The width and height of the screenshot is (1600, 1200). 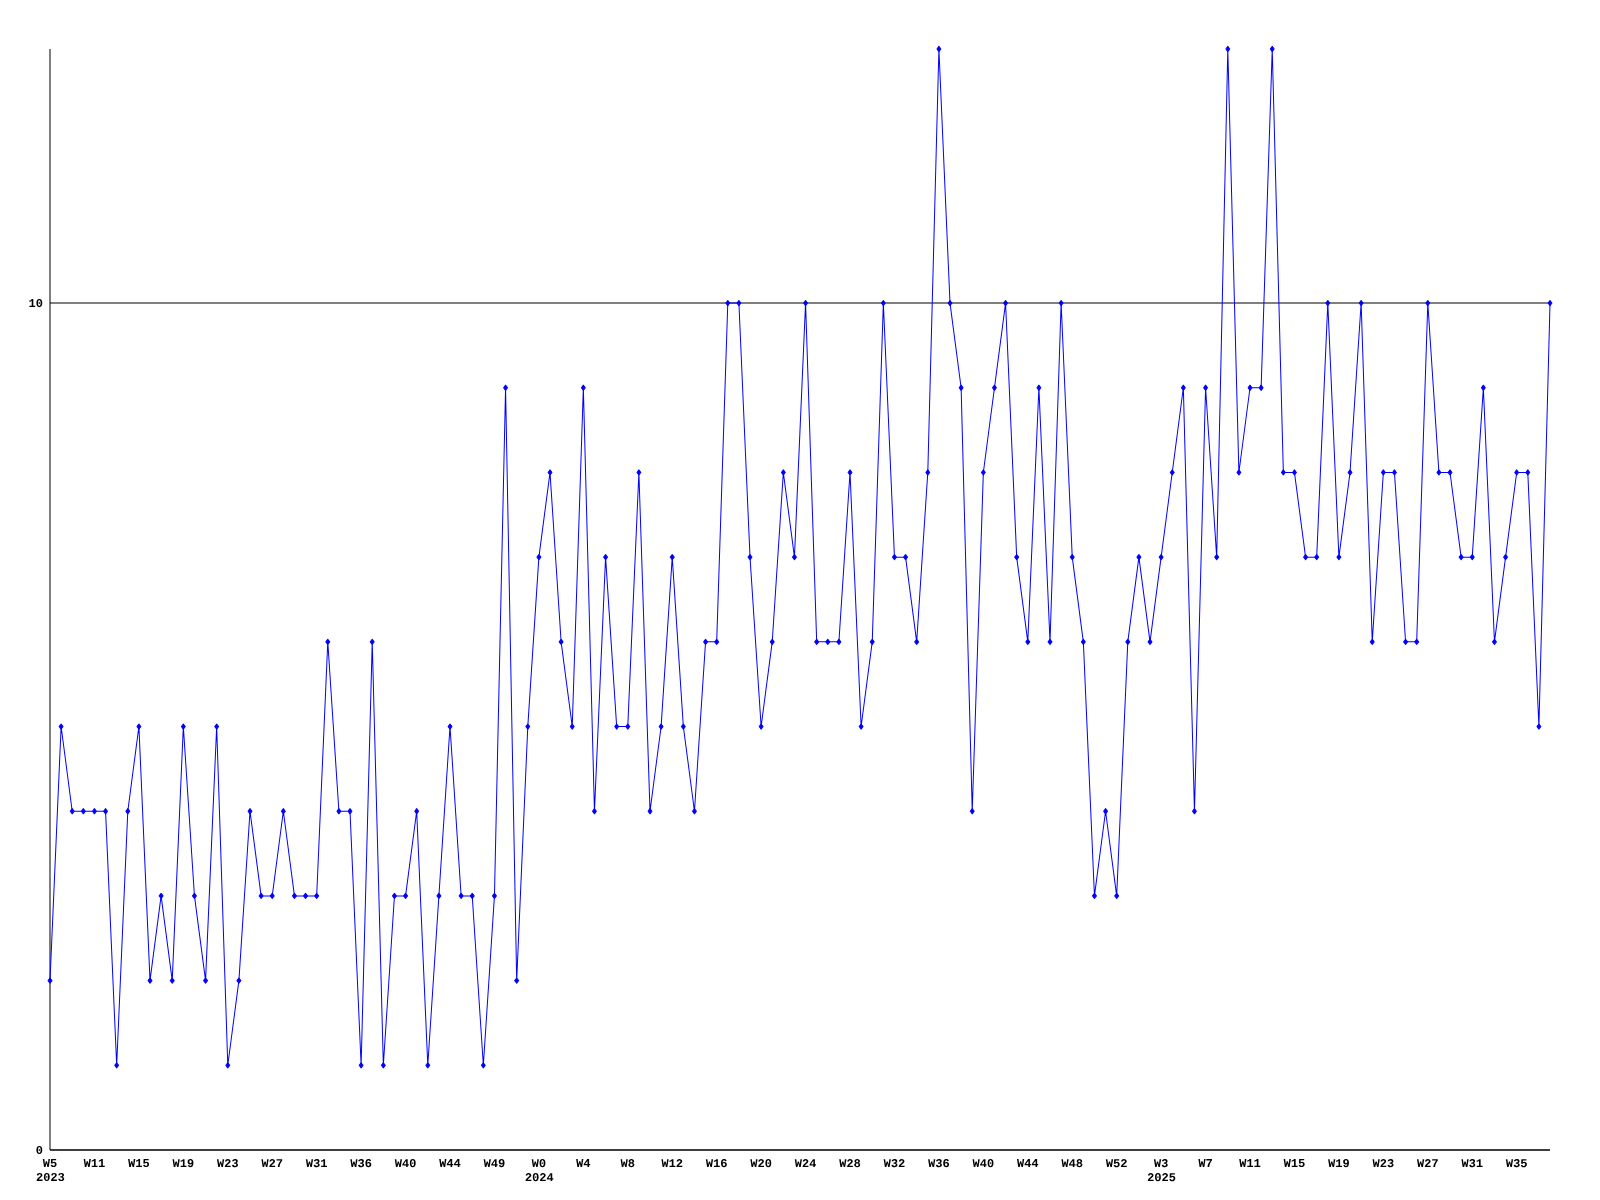 I want to click on x-tick-label: W28, so click(x=850, y=1163).